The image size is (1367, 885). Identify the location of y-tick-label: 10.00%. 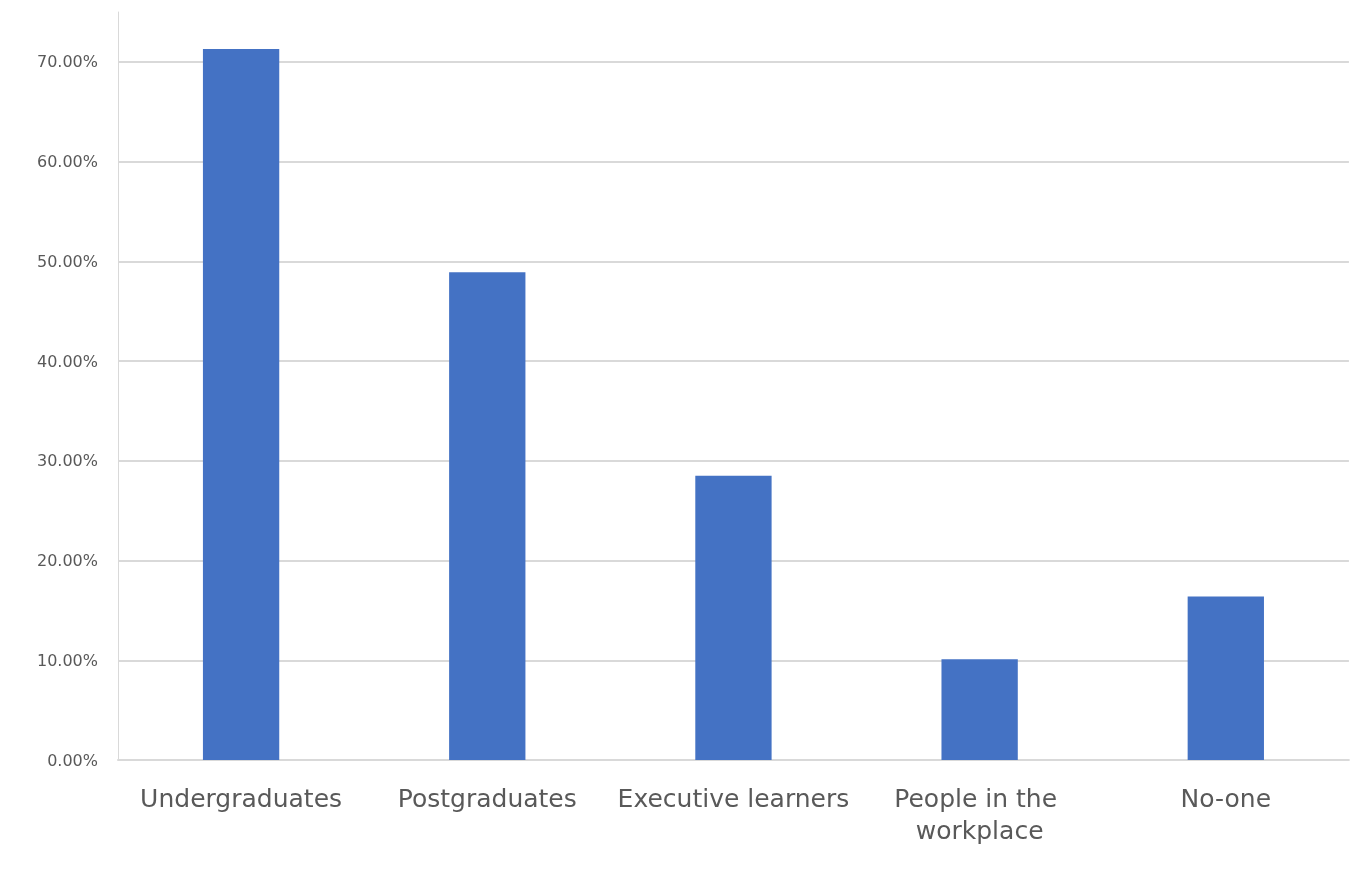
(67, 660).